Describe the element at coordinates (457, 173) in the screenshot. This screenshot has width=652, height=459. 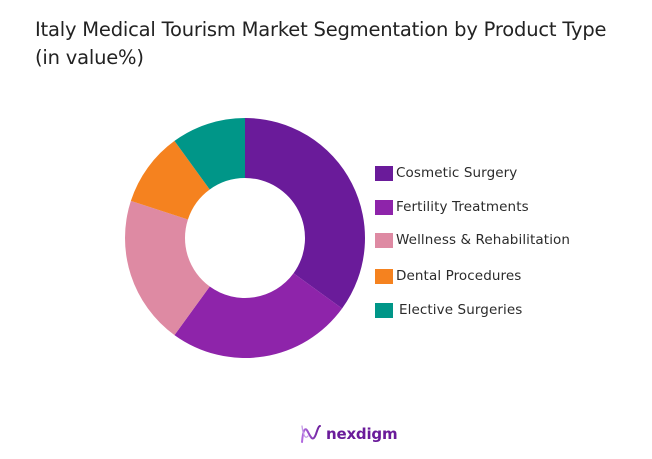
I see `legend-label: Cosmetic Surgery` at that location.